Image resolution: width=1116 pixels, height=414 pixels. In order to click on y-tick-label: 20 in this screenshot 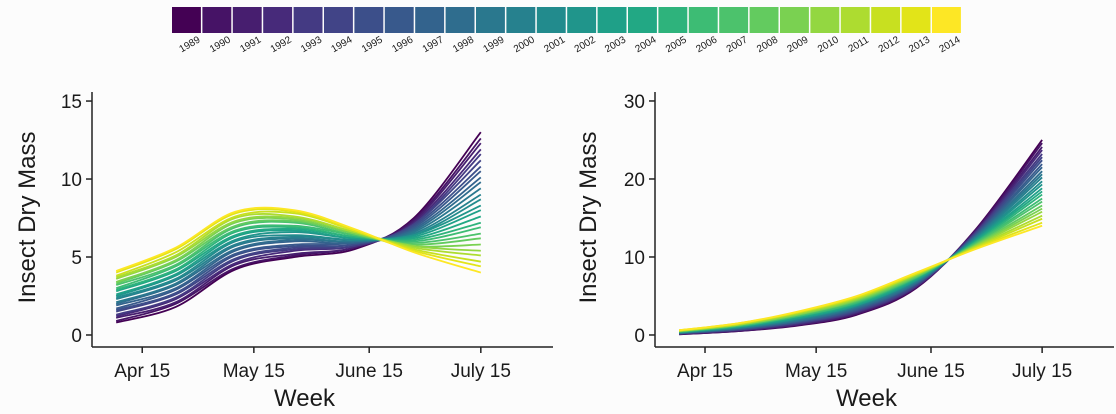, I will do `click(634, 180)`.